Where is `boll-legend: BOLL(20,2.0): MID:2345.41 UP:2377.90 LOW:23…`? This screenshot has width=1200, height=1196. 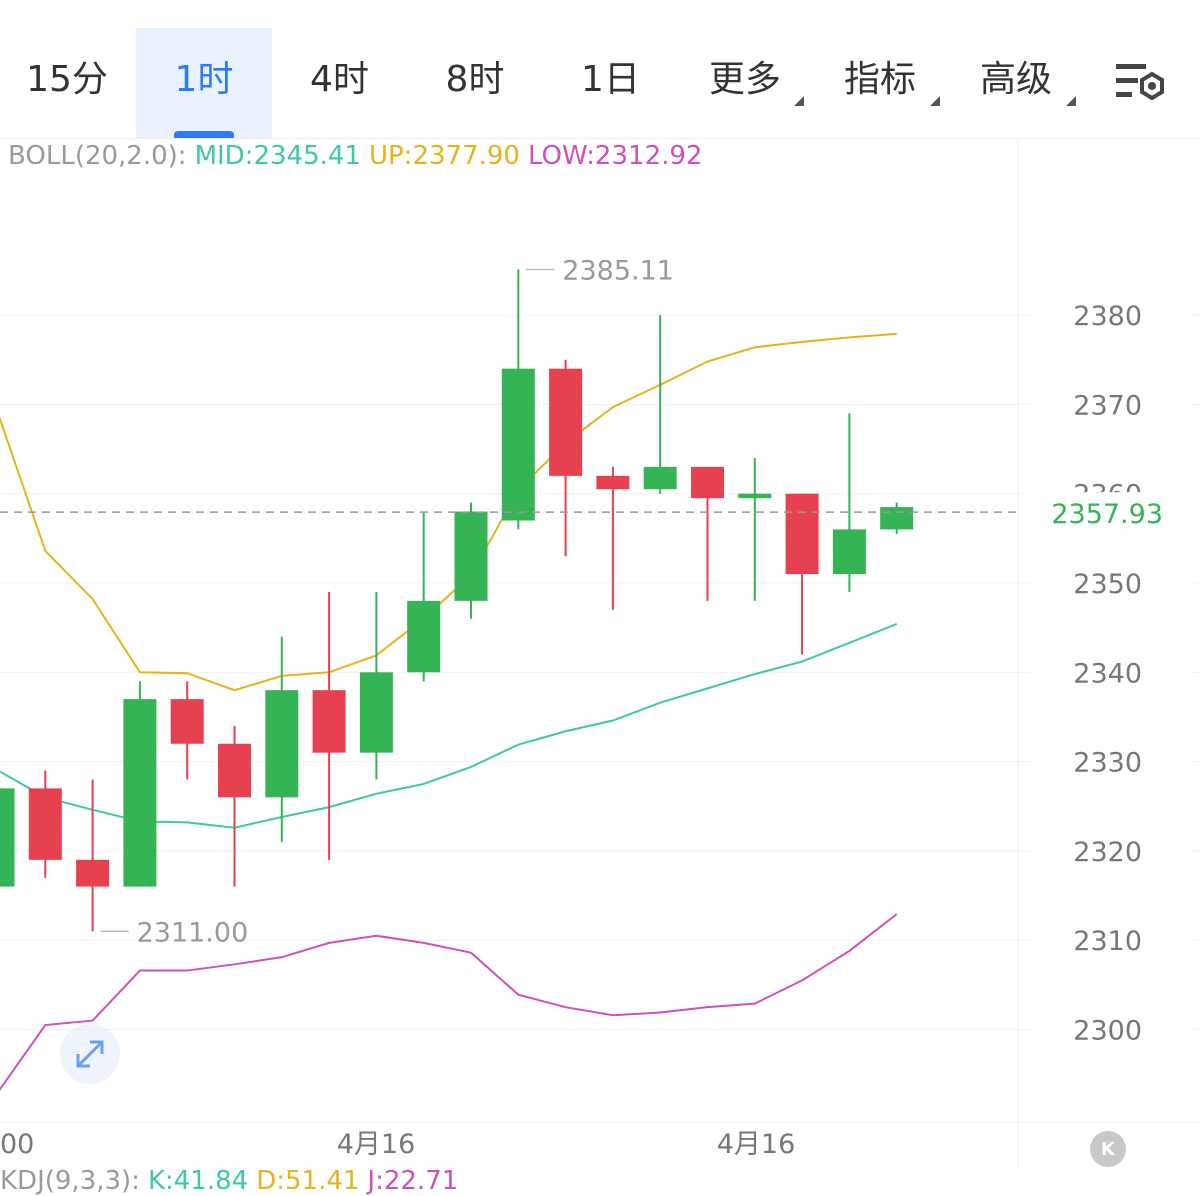
boll-legend: BOLL(20,2.0): MID:2345.41 UP:2377.90 LOW:23… is located at coordinates (359, 156).